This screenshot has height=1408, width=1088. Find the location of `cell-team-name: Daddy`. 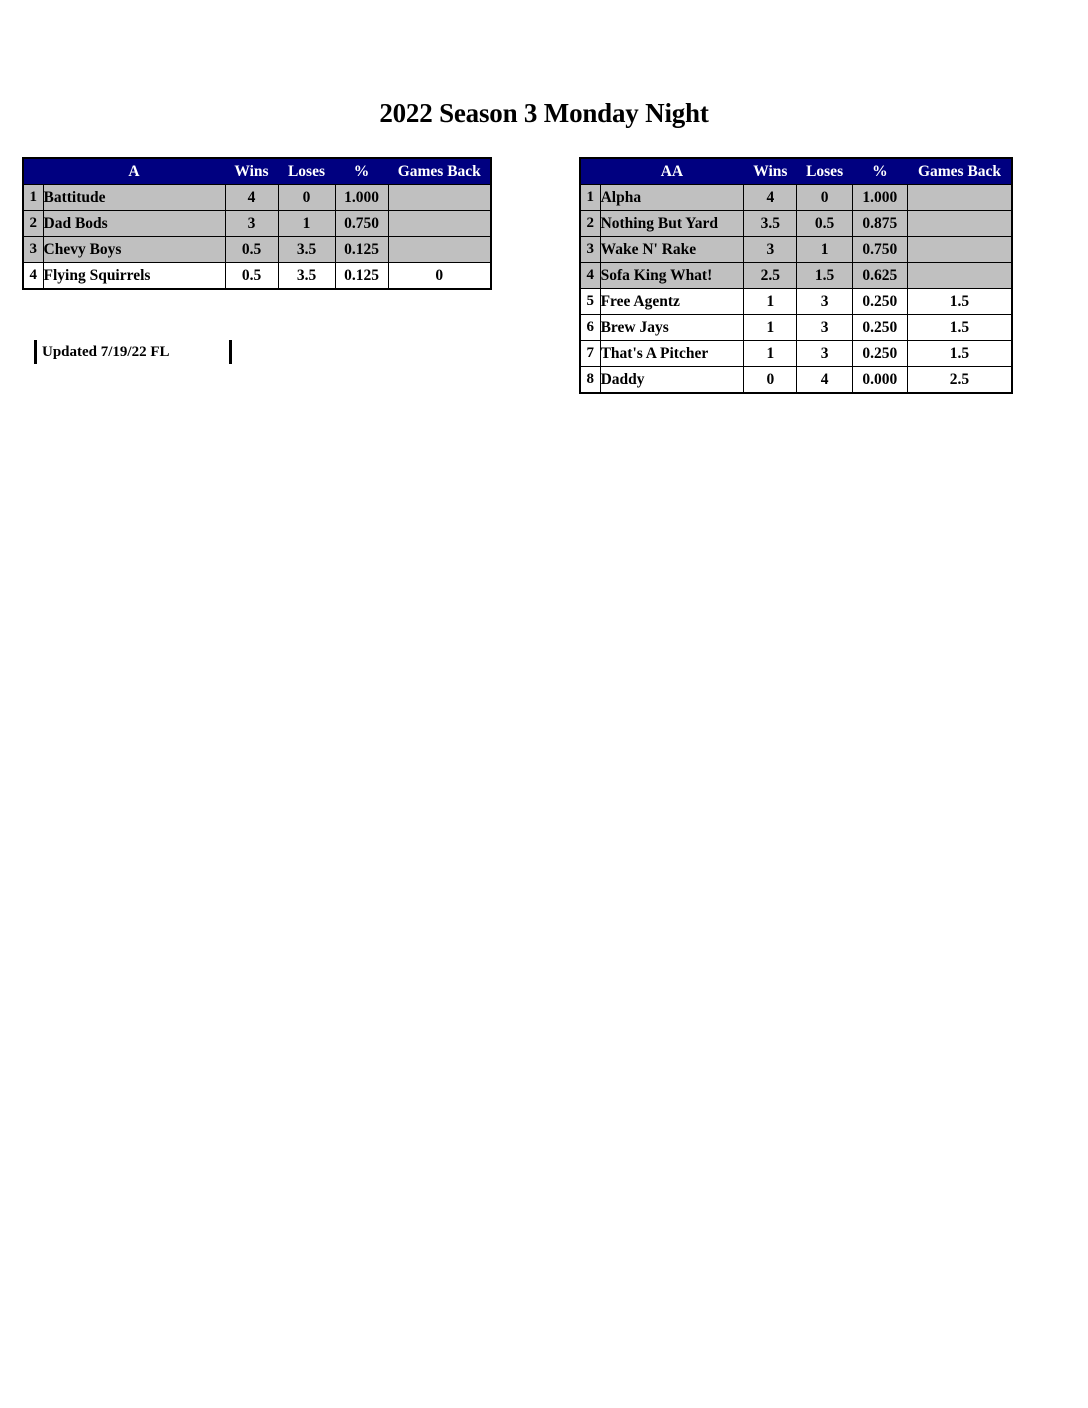

cell-team-name: Daddy is located at coordinates (672, 380).